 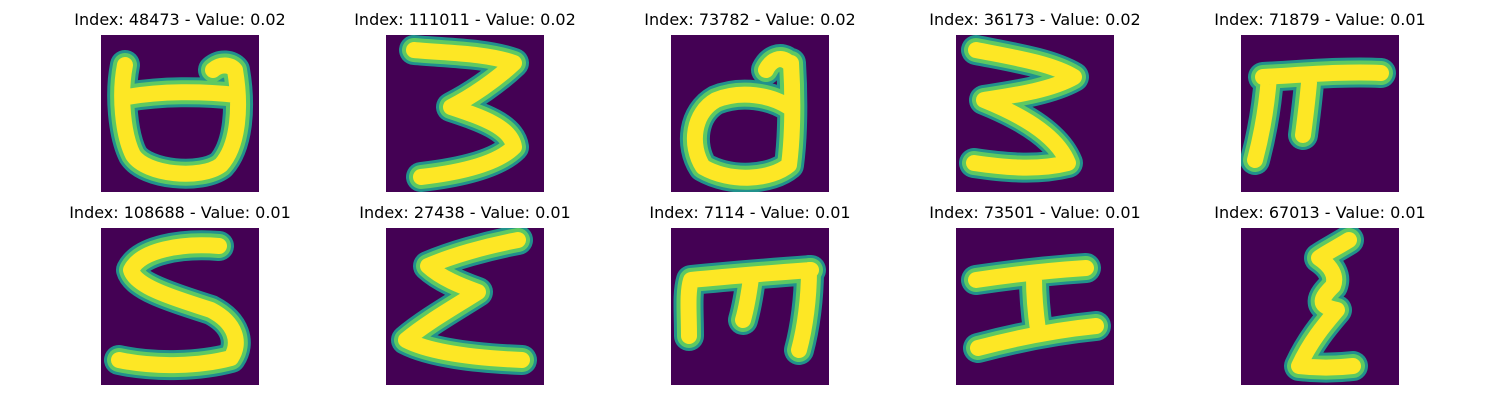 I want to click on i-beam-shape-glyph, so click(x=1035, y=306).